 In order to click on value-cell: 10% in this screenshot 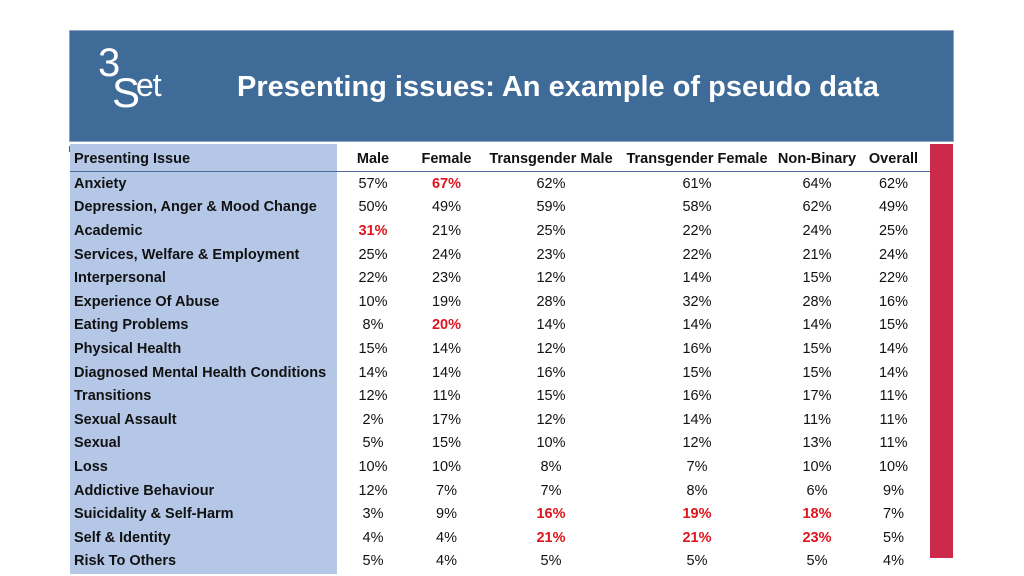, I will do `click(373, 466)`.